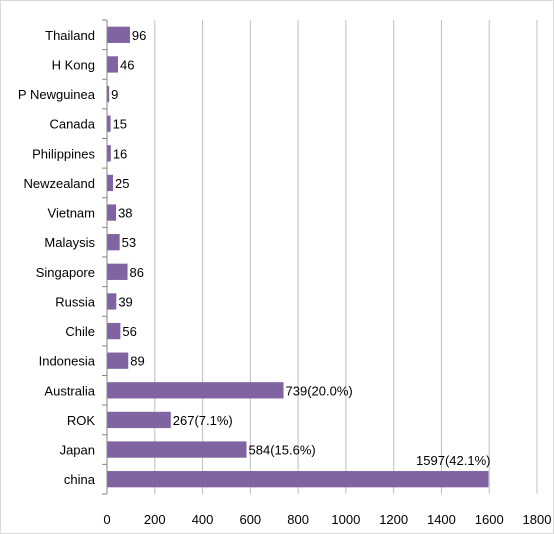  What do you see at coordinates (129, 331) in the screenshot?
I see `data-label: 56` at bounding box center [129, 331].